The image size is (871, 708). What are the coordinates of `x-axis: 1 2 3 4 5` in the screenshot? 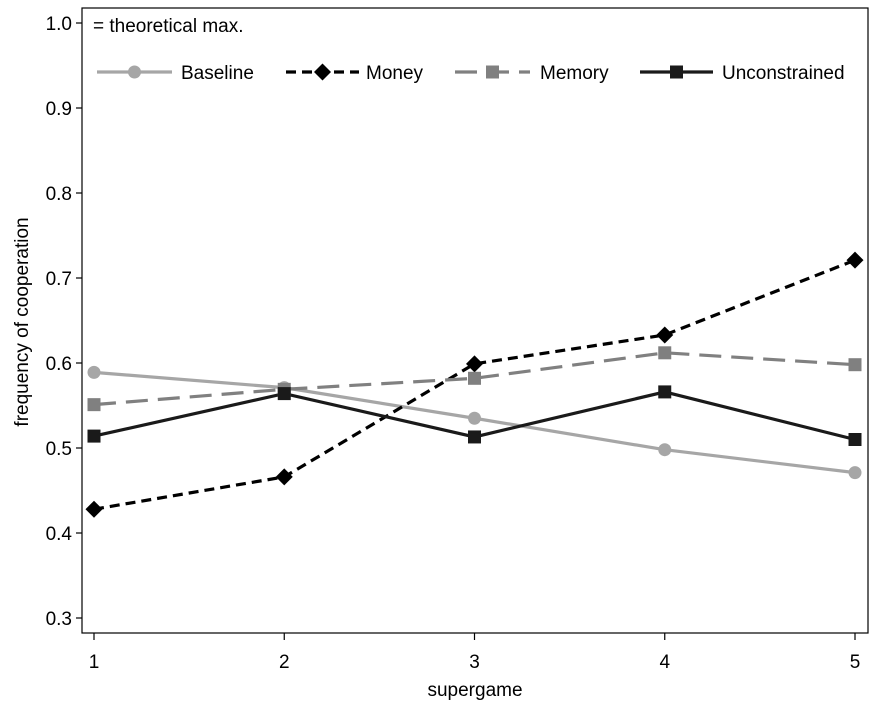 It's located at (475, 653).